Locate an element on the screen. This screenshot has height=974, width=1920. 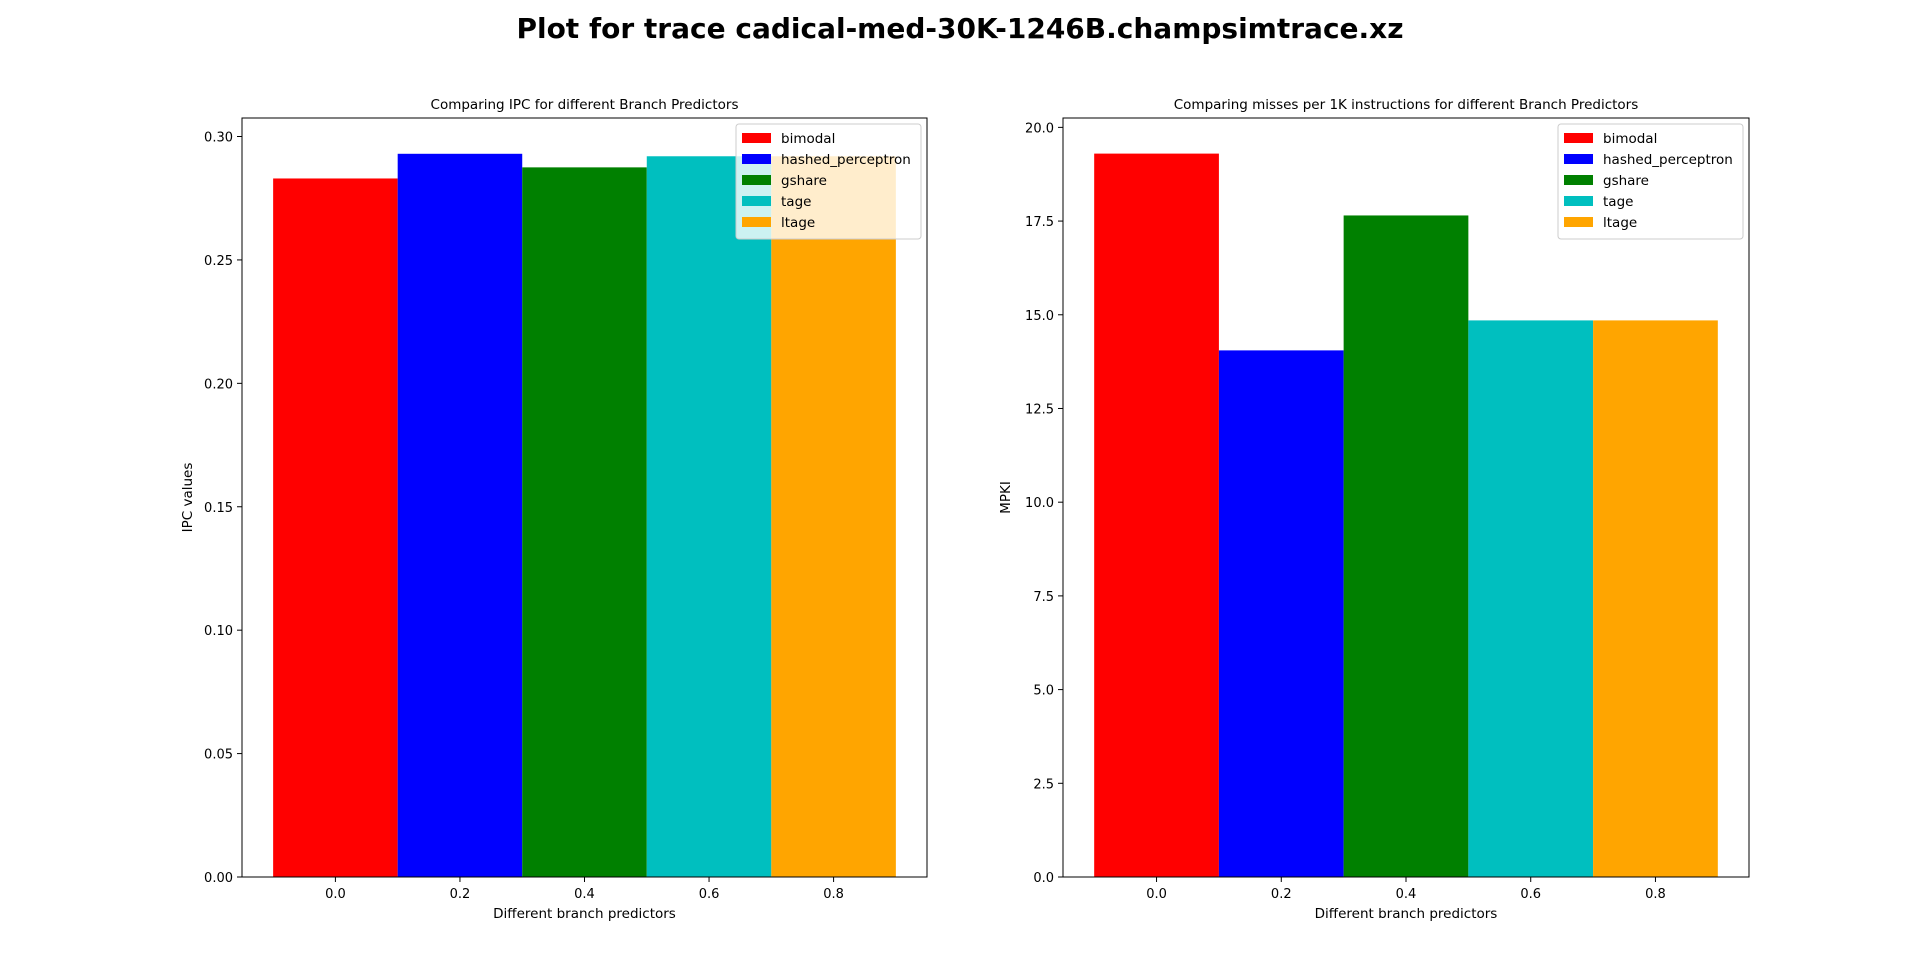
ipc-legend-swatch-tage is located at coordinates (756, 201).